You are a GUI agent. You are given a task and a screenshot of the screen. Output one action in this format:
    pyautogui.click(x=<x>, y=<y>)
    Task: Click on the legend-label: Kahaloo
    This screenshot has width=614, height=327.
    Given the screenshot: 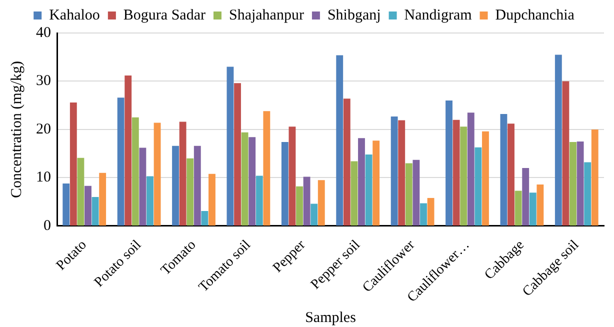 What is the action you would take?
    pyautogui.click(x=74, y=15)
    